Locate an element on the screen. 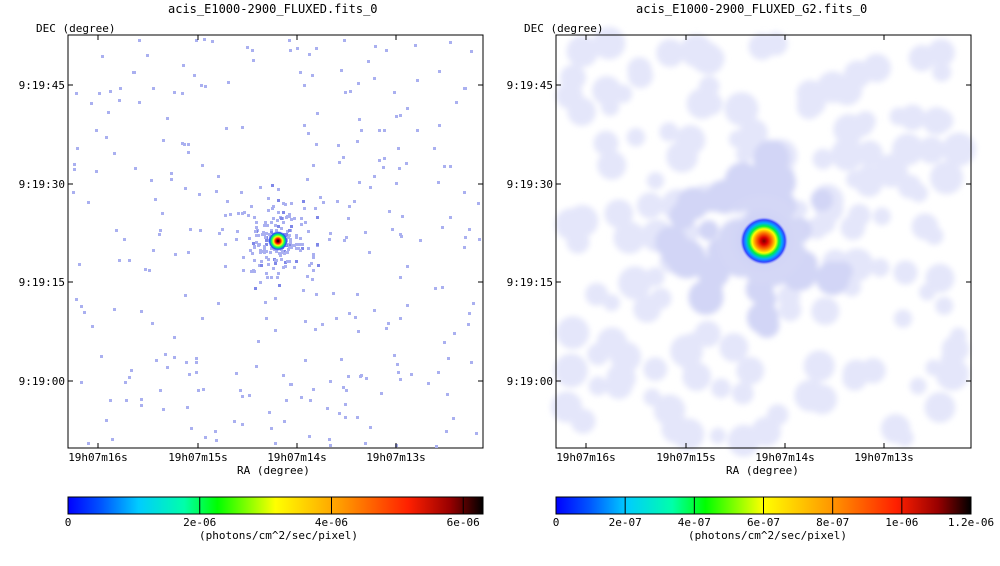  colorbar-tick-label-1-2e-06: 1.2e-06 is located at coordinates (971, 522).